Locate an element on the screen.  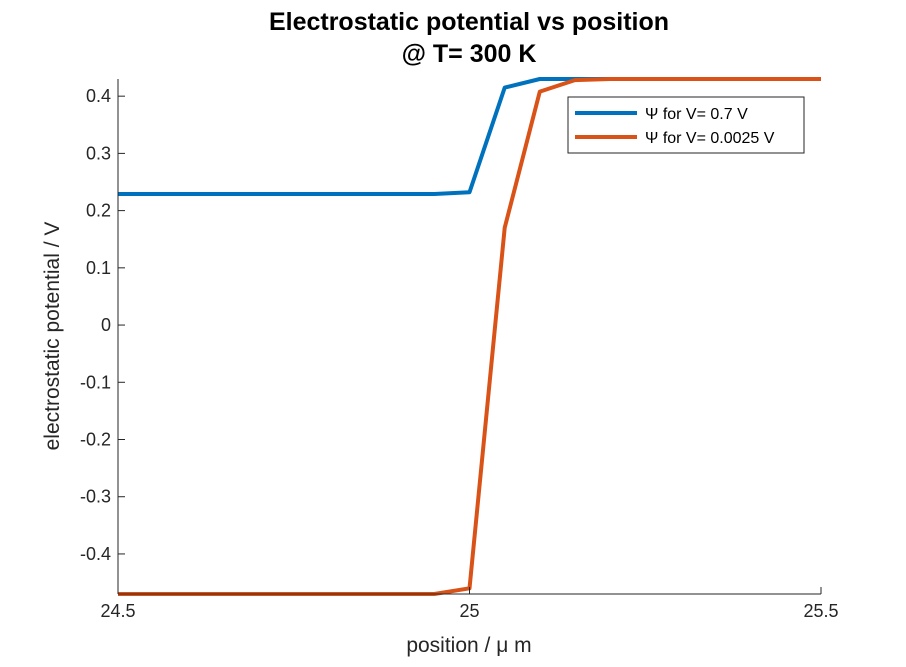
y-axis-label: electrostatic potential / V is located at coordinates (52, 336).